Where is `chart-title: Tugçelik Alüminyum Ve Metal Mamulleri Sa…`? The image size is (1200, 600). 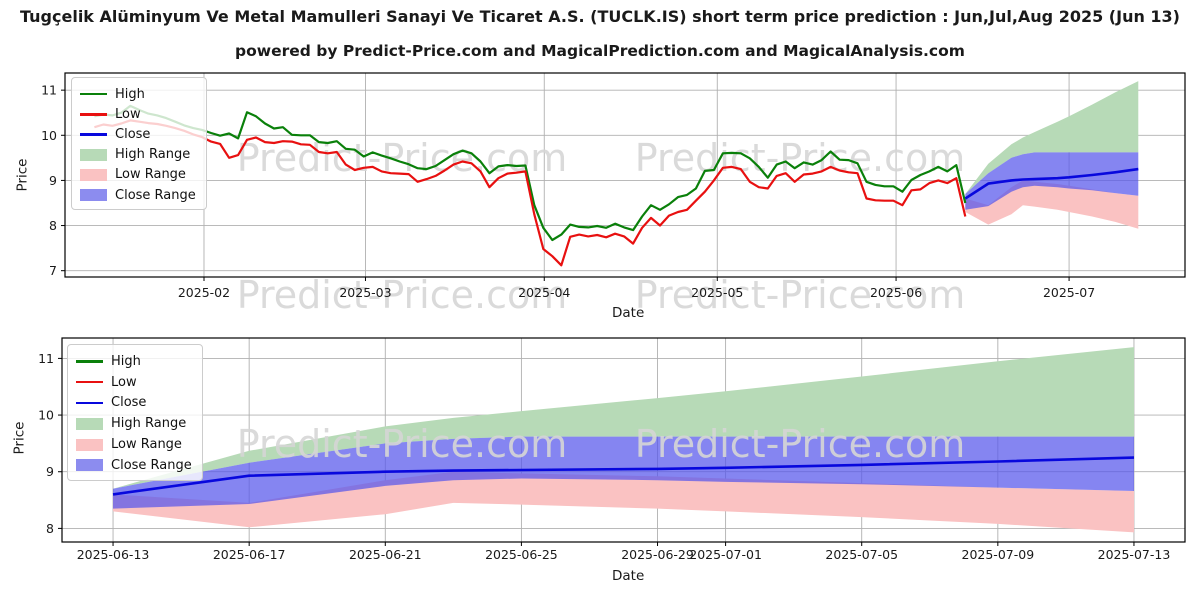 chart-title: Tugçelik Alüminyum Ve Metal Mamulleri Sa… is located at coordinates (600, 16).